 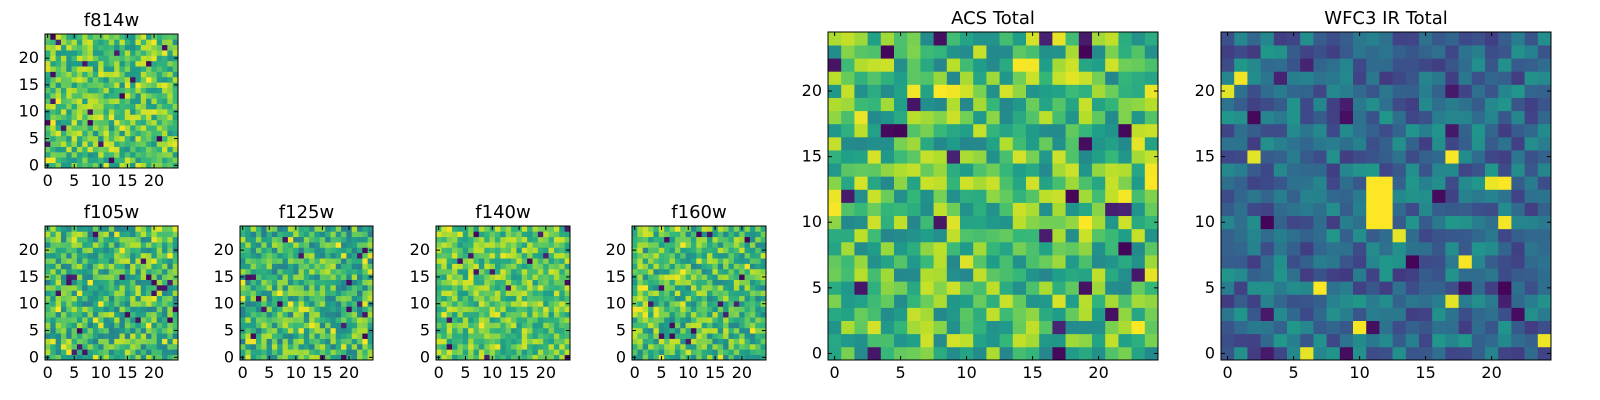 What do you see at coordinates (229, 330) in the screenshot?
I see `y-tick-label: 5` at bounding box center [229, 330].